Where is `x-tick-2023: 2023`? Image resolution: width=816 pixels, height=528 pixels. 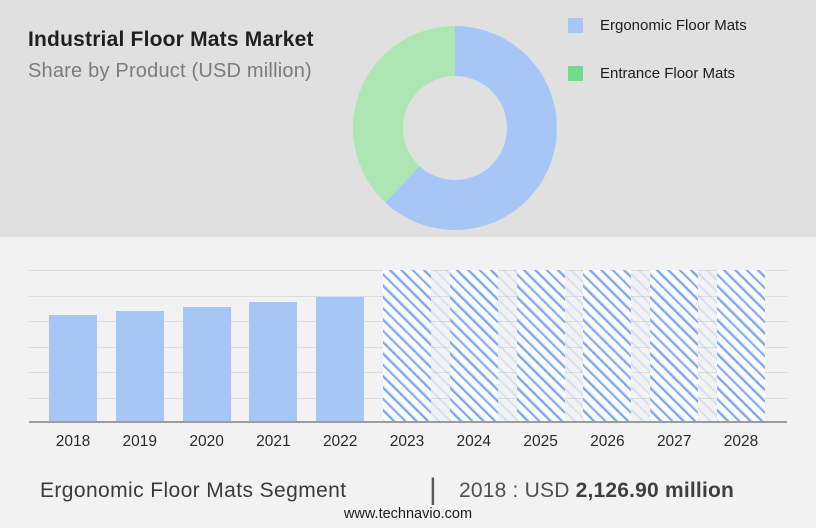
x-tick-2023: 2023 is located at coordinates (407, 441).